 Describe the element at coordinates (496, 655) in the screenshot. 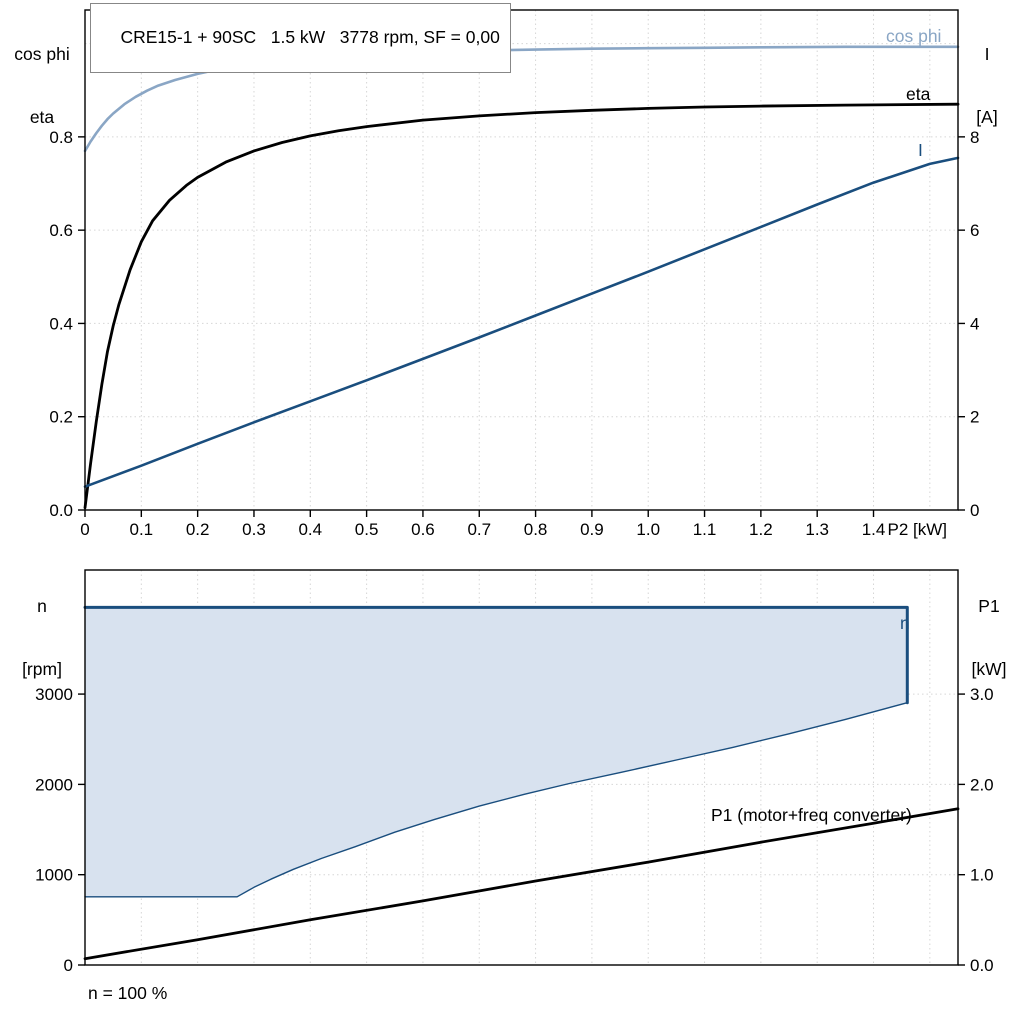

I see `curve-speed` at that location.